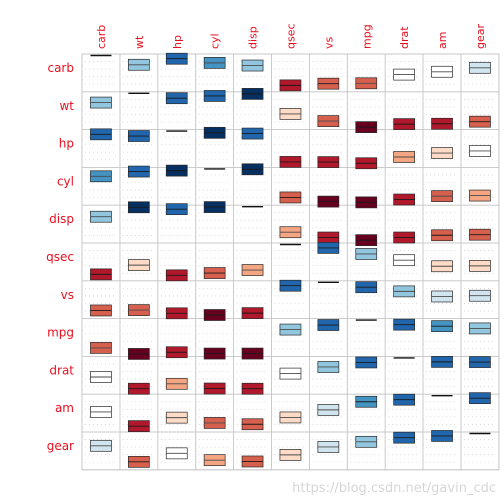  What do you see at coordinates (60, 68) in the screenshot?
I see `row-label: carb` at bounding box center [60, 68].